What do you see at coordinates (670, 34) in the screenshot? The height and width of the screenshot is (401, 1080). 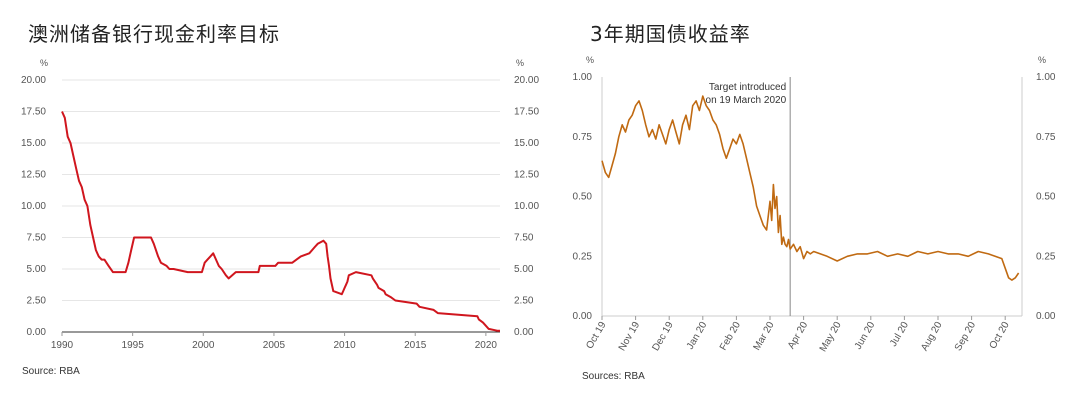 I see `chart-title: 3年期国债收益率` at bounding box center [670, 34].